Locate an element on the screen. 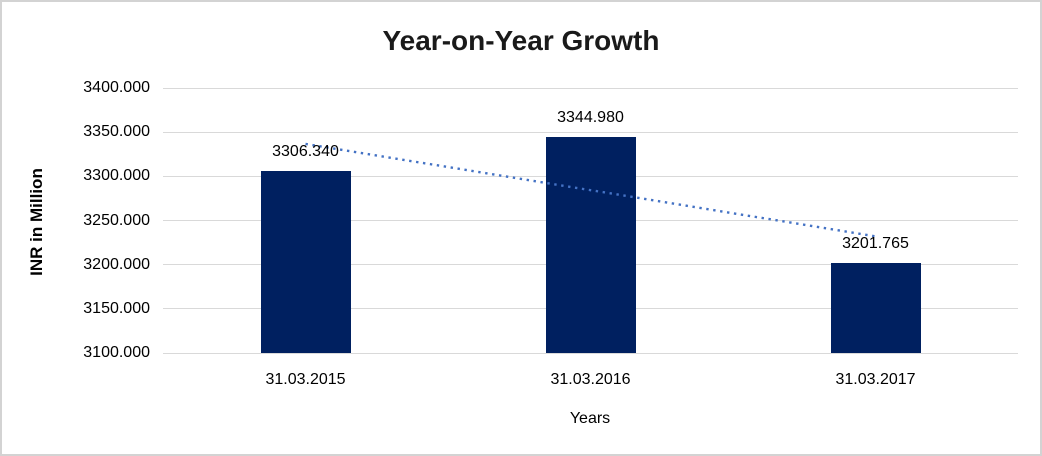 The image size is (1042, 456). chart-title: Year-on-Year Growth is located at coordinates (521, 40).